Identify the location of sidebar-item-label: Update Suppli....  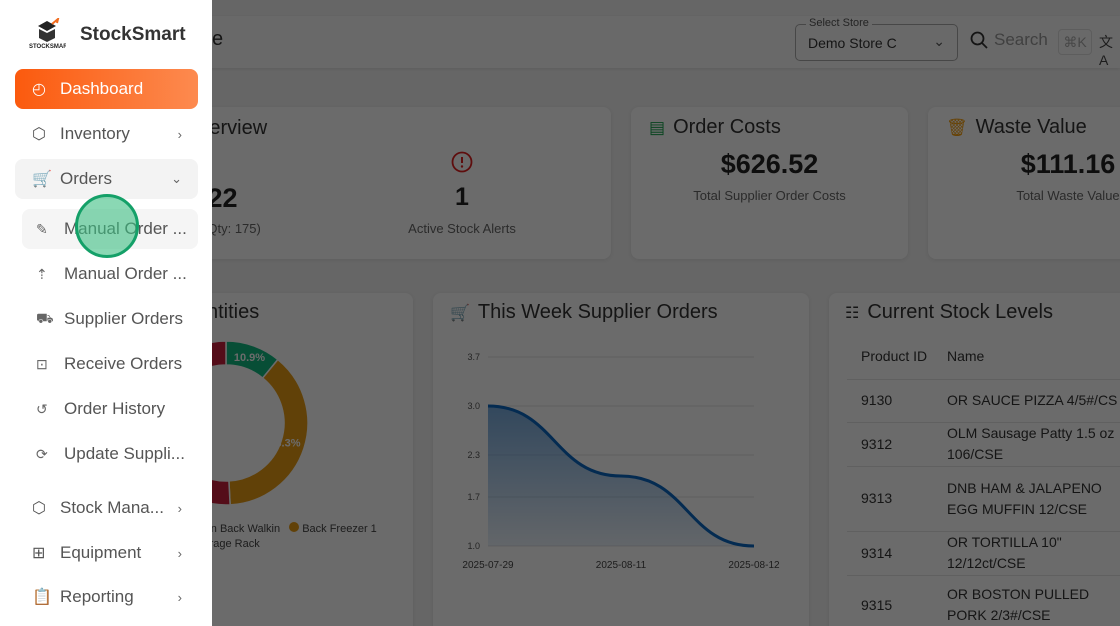
(124, 453).